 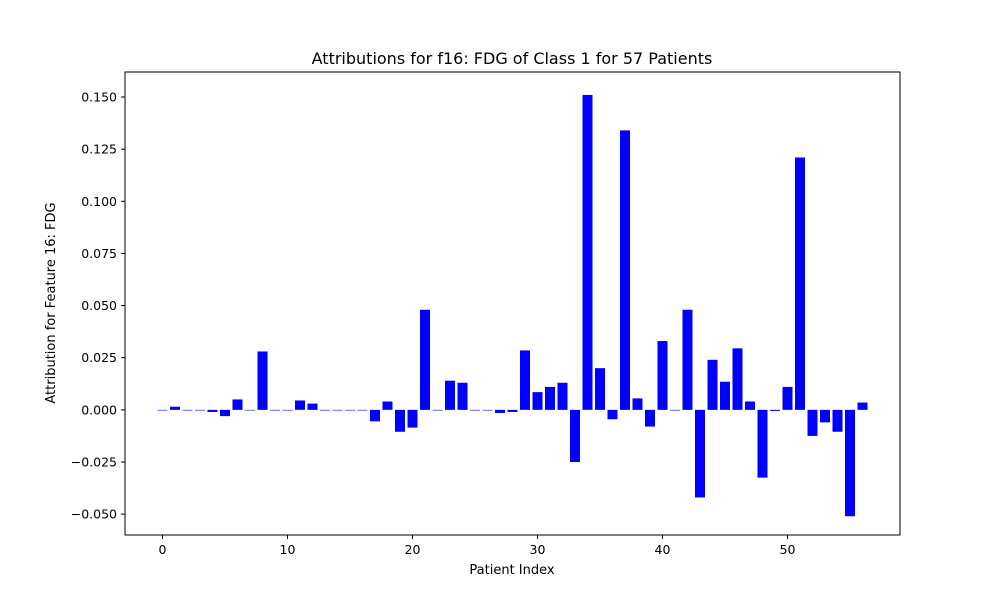 I want to click on y-axis-label: Attribution for Feature 16: FDG, so click(x=51, y=302).